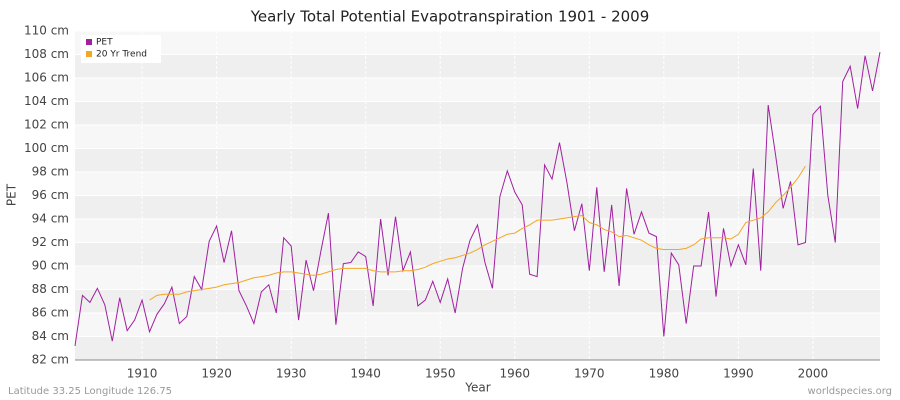 Image resolution: width=900 pixels, height=400 pixels. I want to click on y-tick-label: 96 cm, so click(50, 195).